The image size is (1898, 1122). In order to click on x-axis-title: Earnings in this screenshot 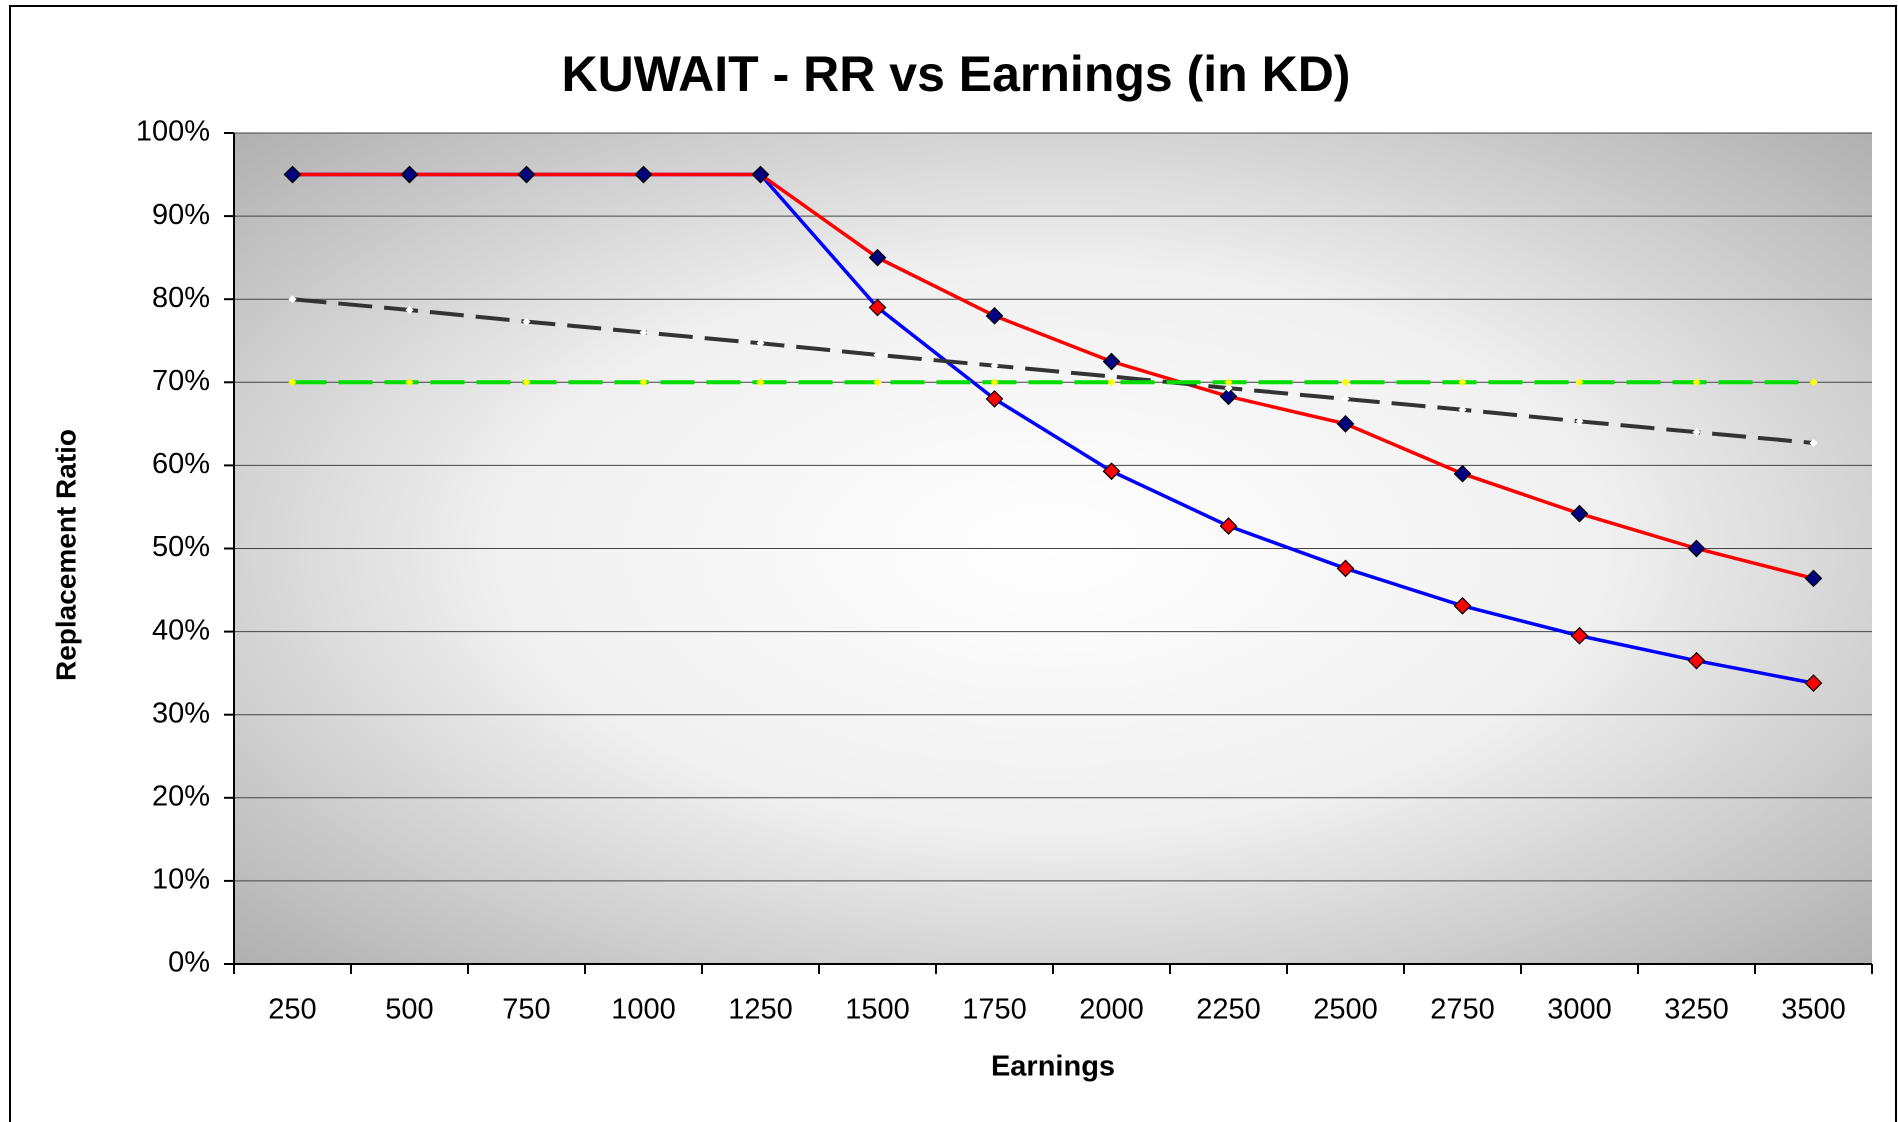, I will do `click(1053, 1067)`.